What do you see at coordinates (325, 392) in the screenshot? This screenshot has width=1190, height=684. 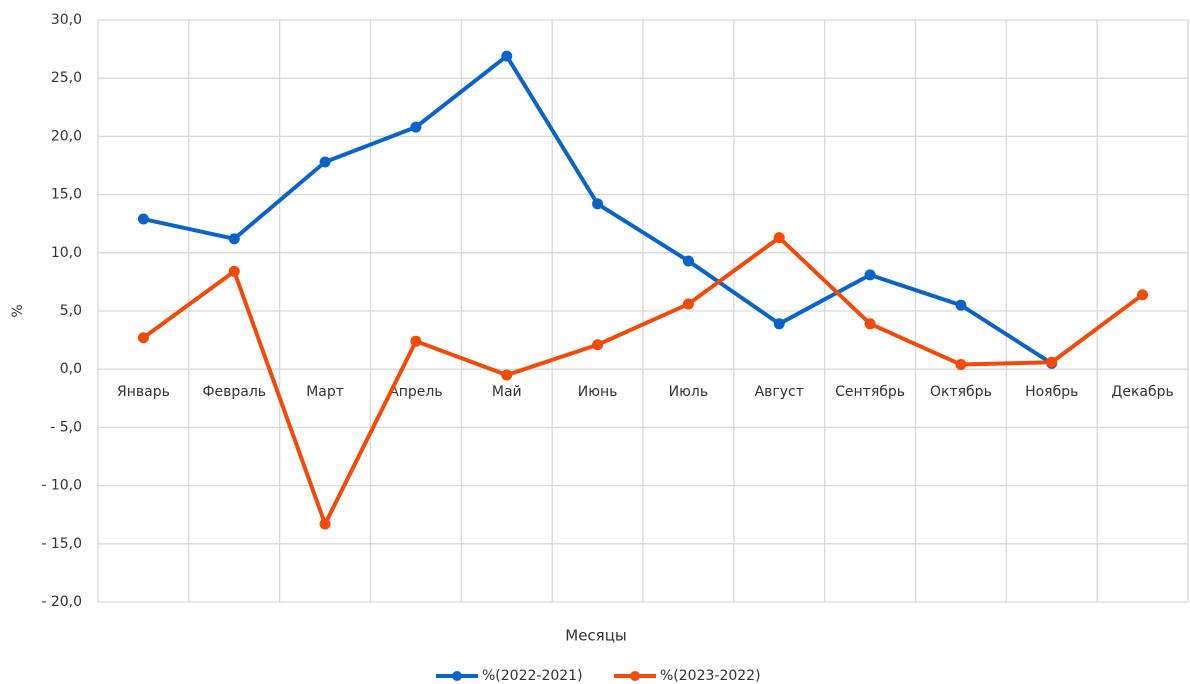 I see `x-tick-label: Март` at bounding box center [325, 392].